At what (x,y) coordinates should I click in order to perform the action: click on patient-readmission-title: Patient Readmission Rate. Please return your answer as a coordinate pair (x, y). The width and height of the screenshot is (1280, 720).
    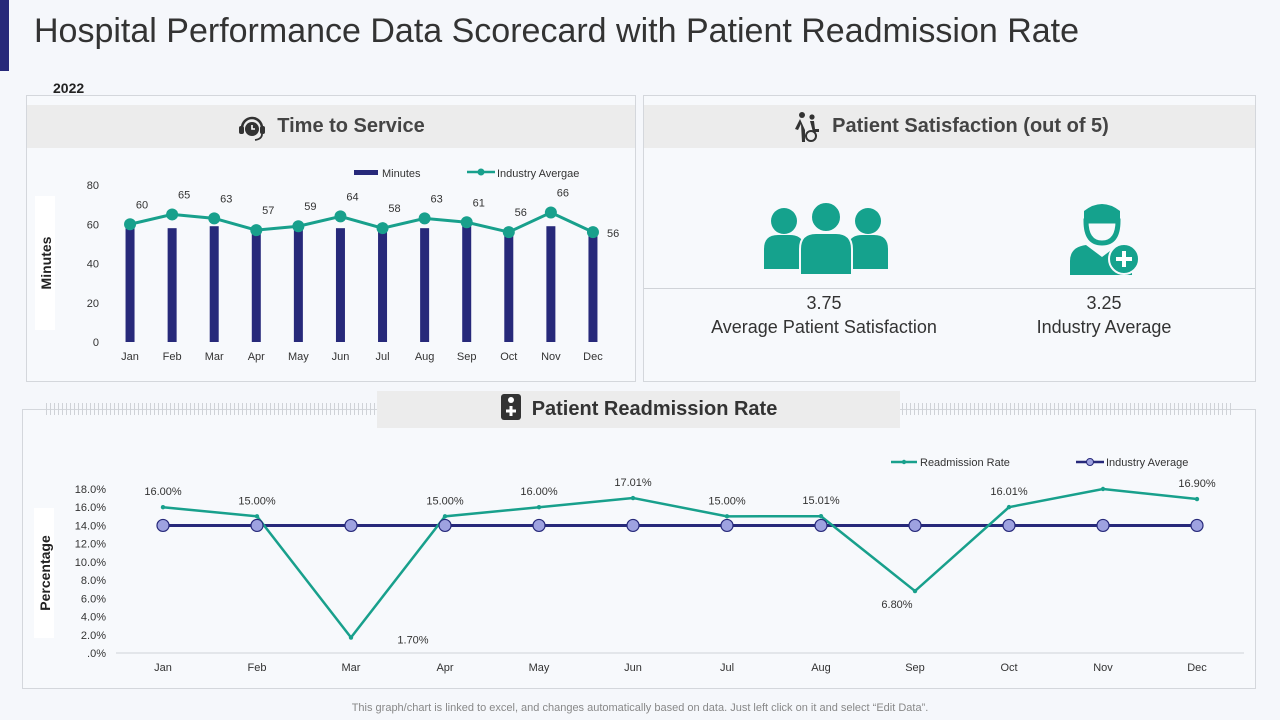
    Looking at the image, I should click on (654, 409).